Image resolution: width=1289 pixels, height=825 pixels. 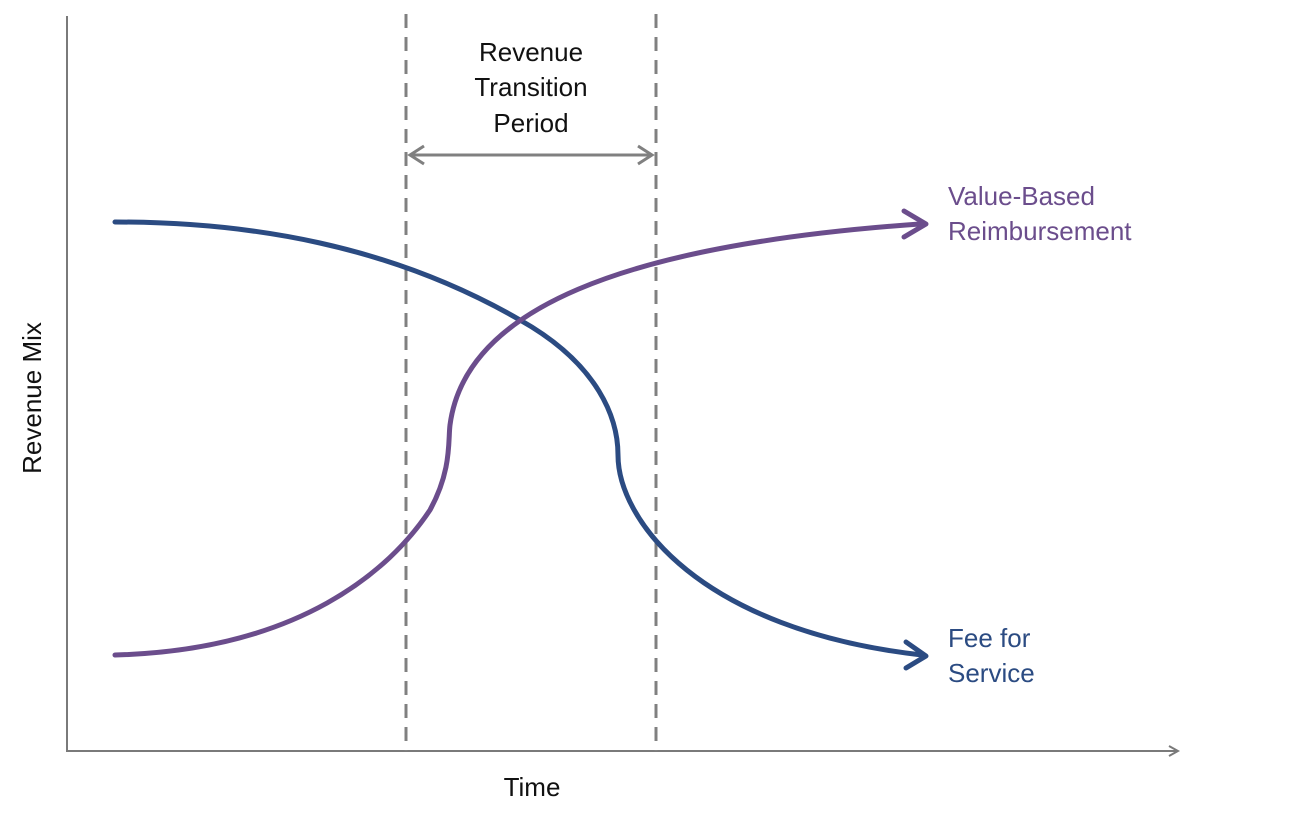 I want to click on fee-for-service-label-line-2: Service, so click(x=991, y=673).